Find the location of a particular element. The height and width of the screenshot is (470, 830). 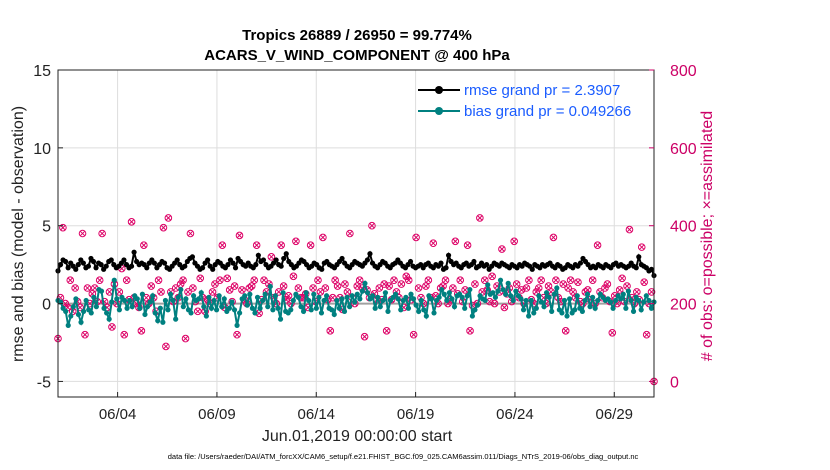

legend-bias-marker is located at coordinates (439, 111).